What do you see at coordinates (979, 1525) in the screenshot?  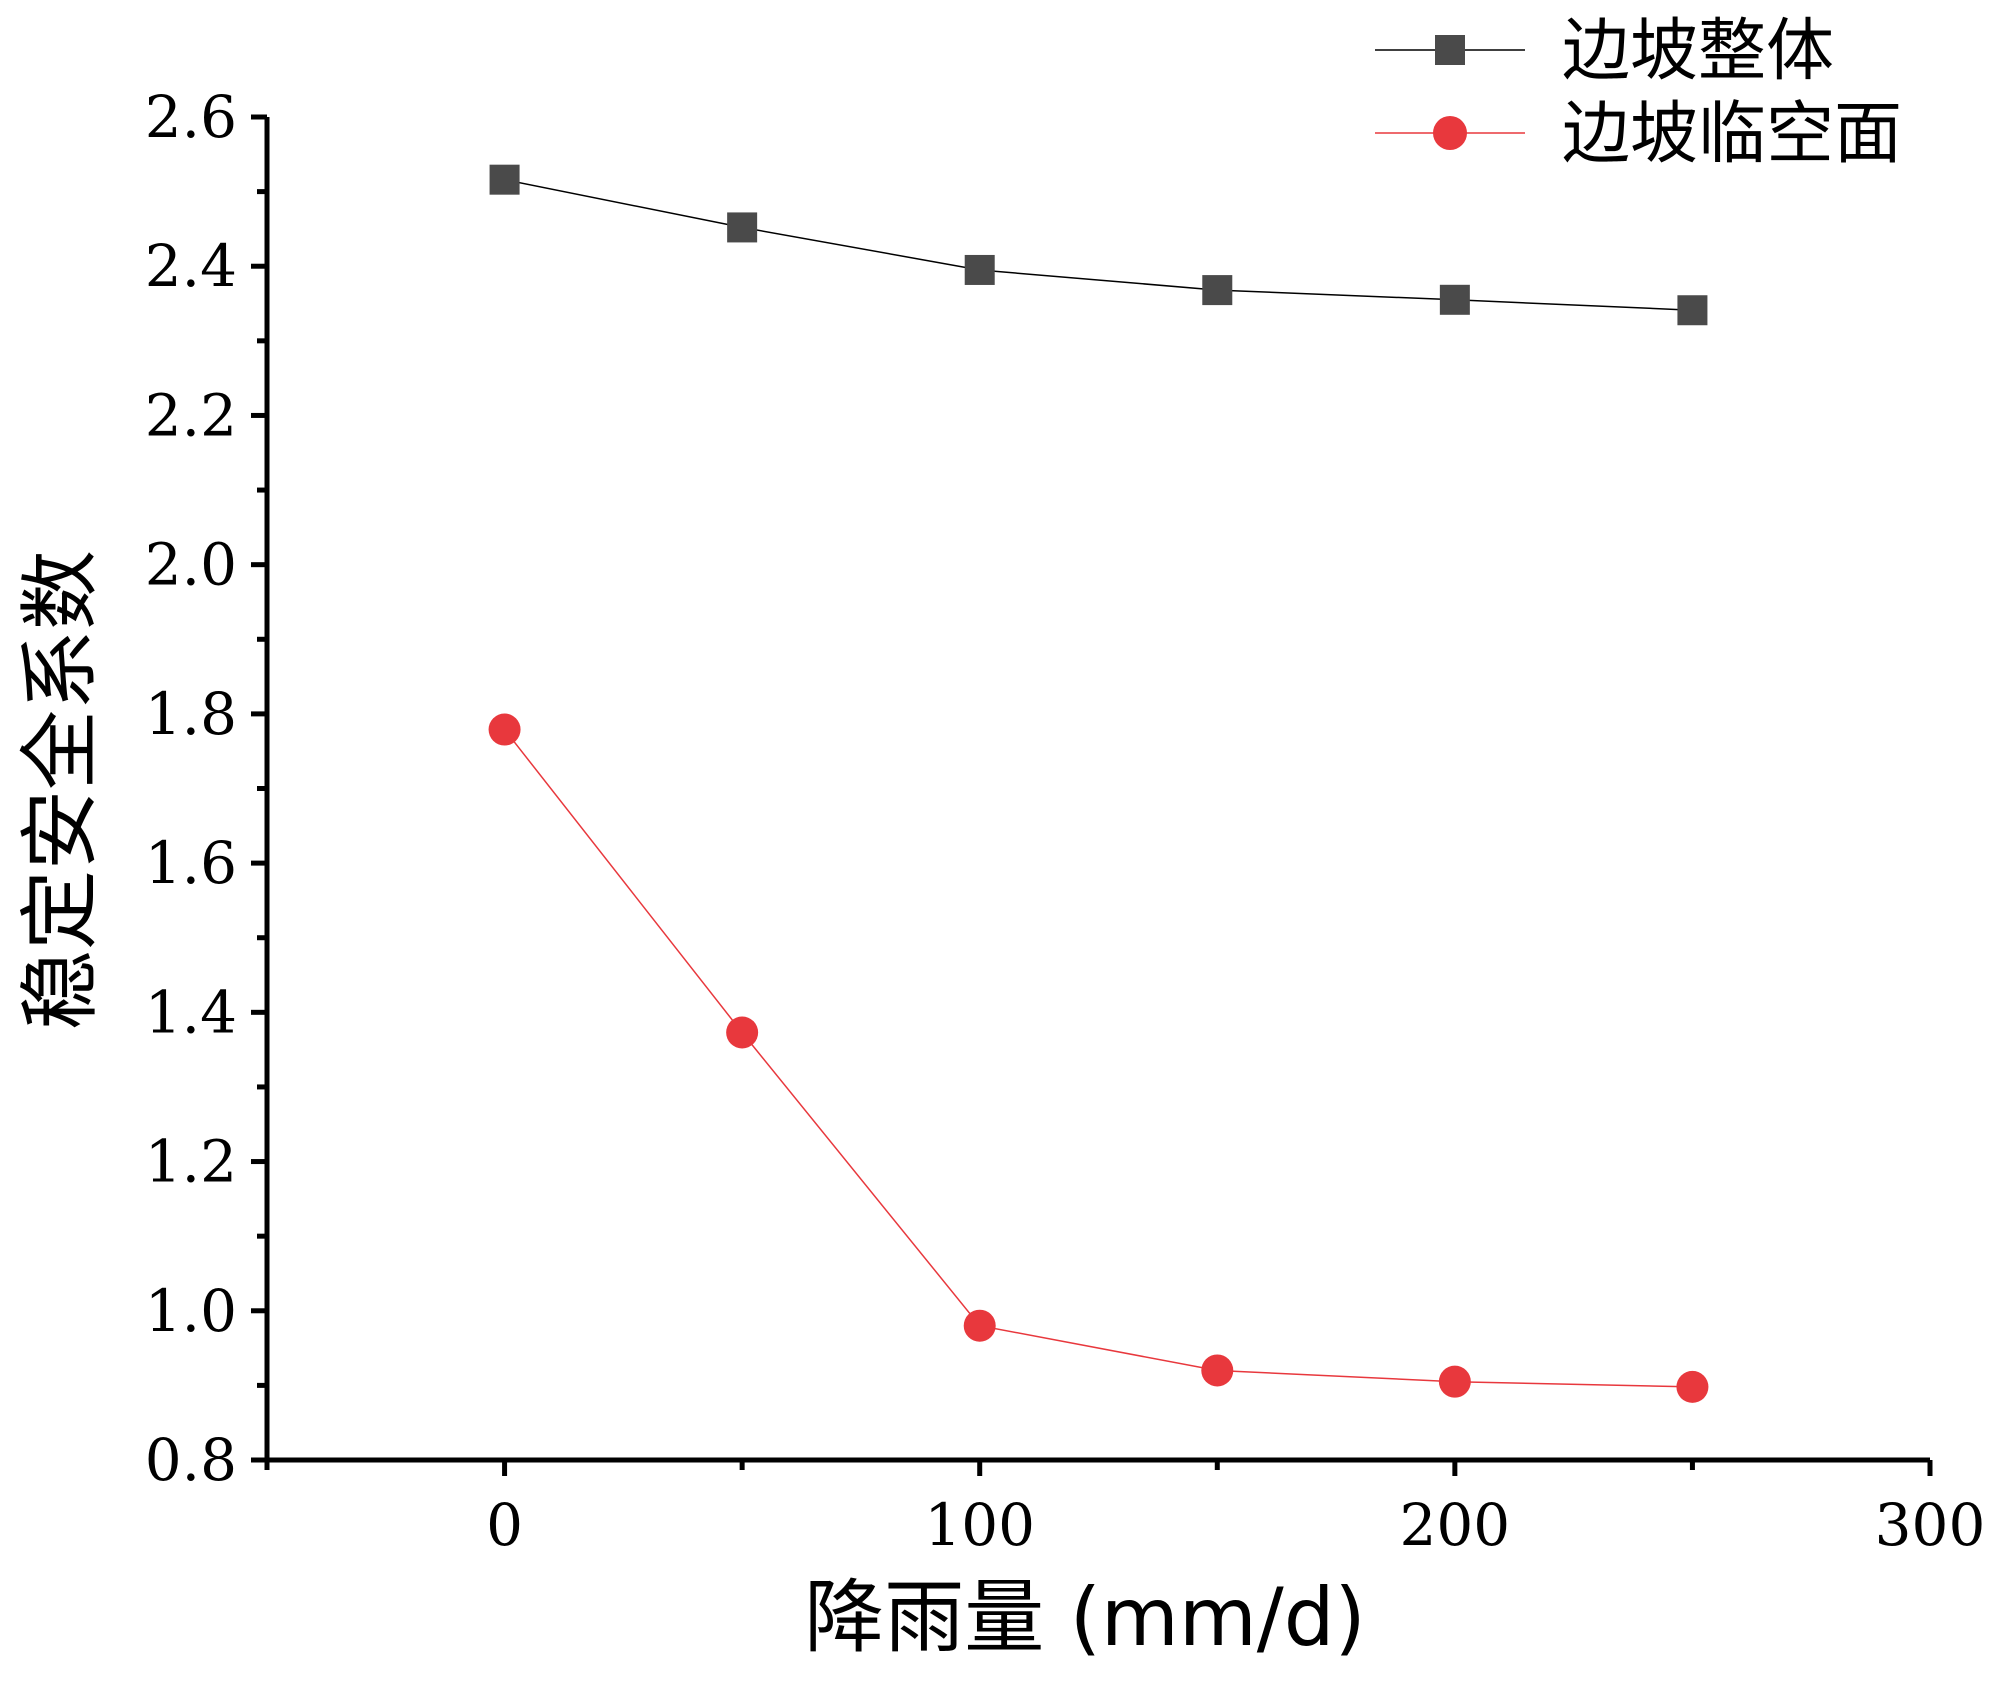 I see `x-tick-label: 100` at bounding box center [979, 1525].